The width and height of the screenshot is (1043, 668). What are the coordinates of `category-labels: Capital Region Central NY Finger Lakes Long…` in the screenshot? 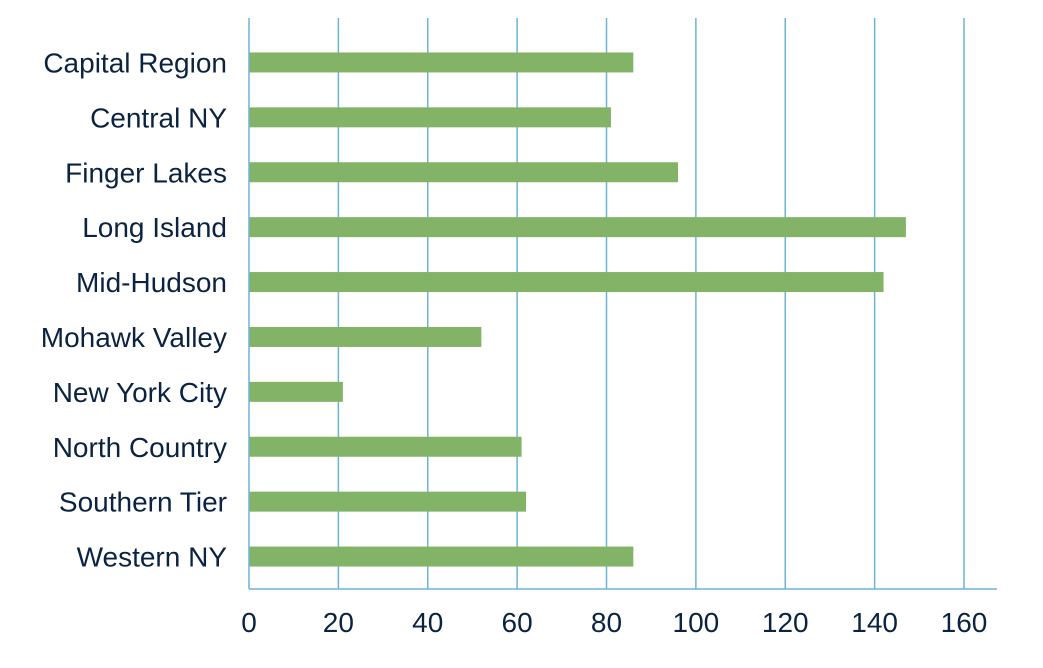 It's located at (134, 309).